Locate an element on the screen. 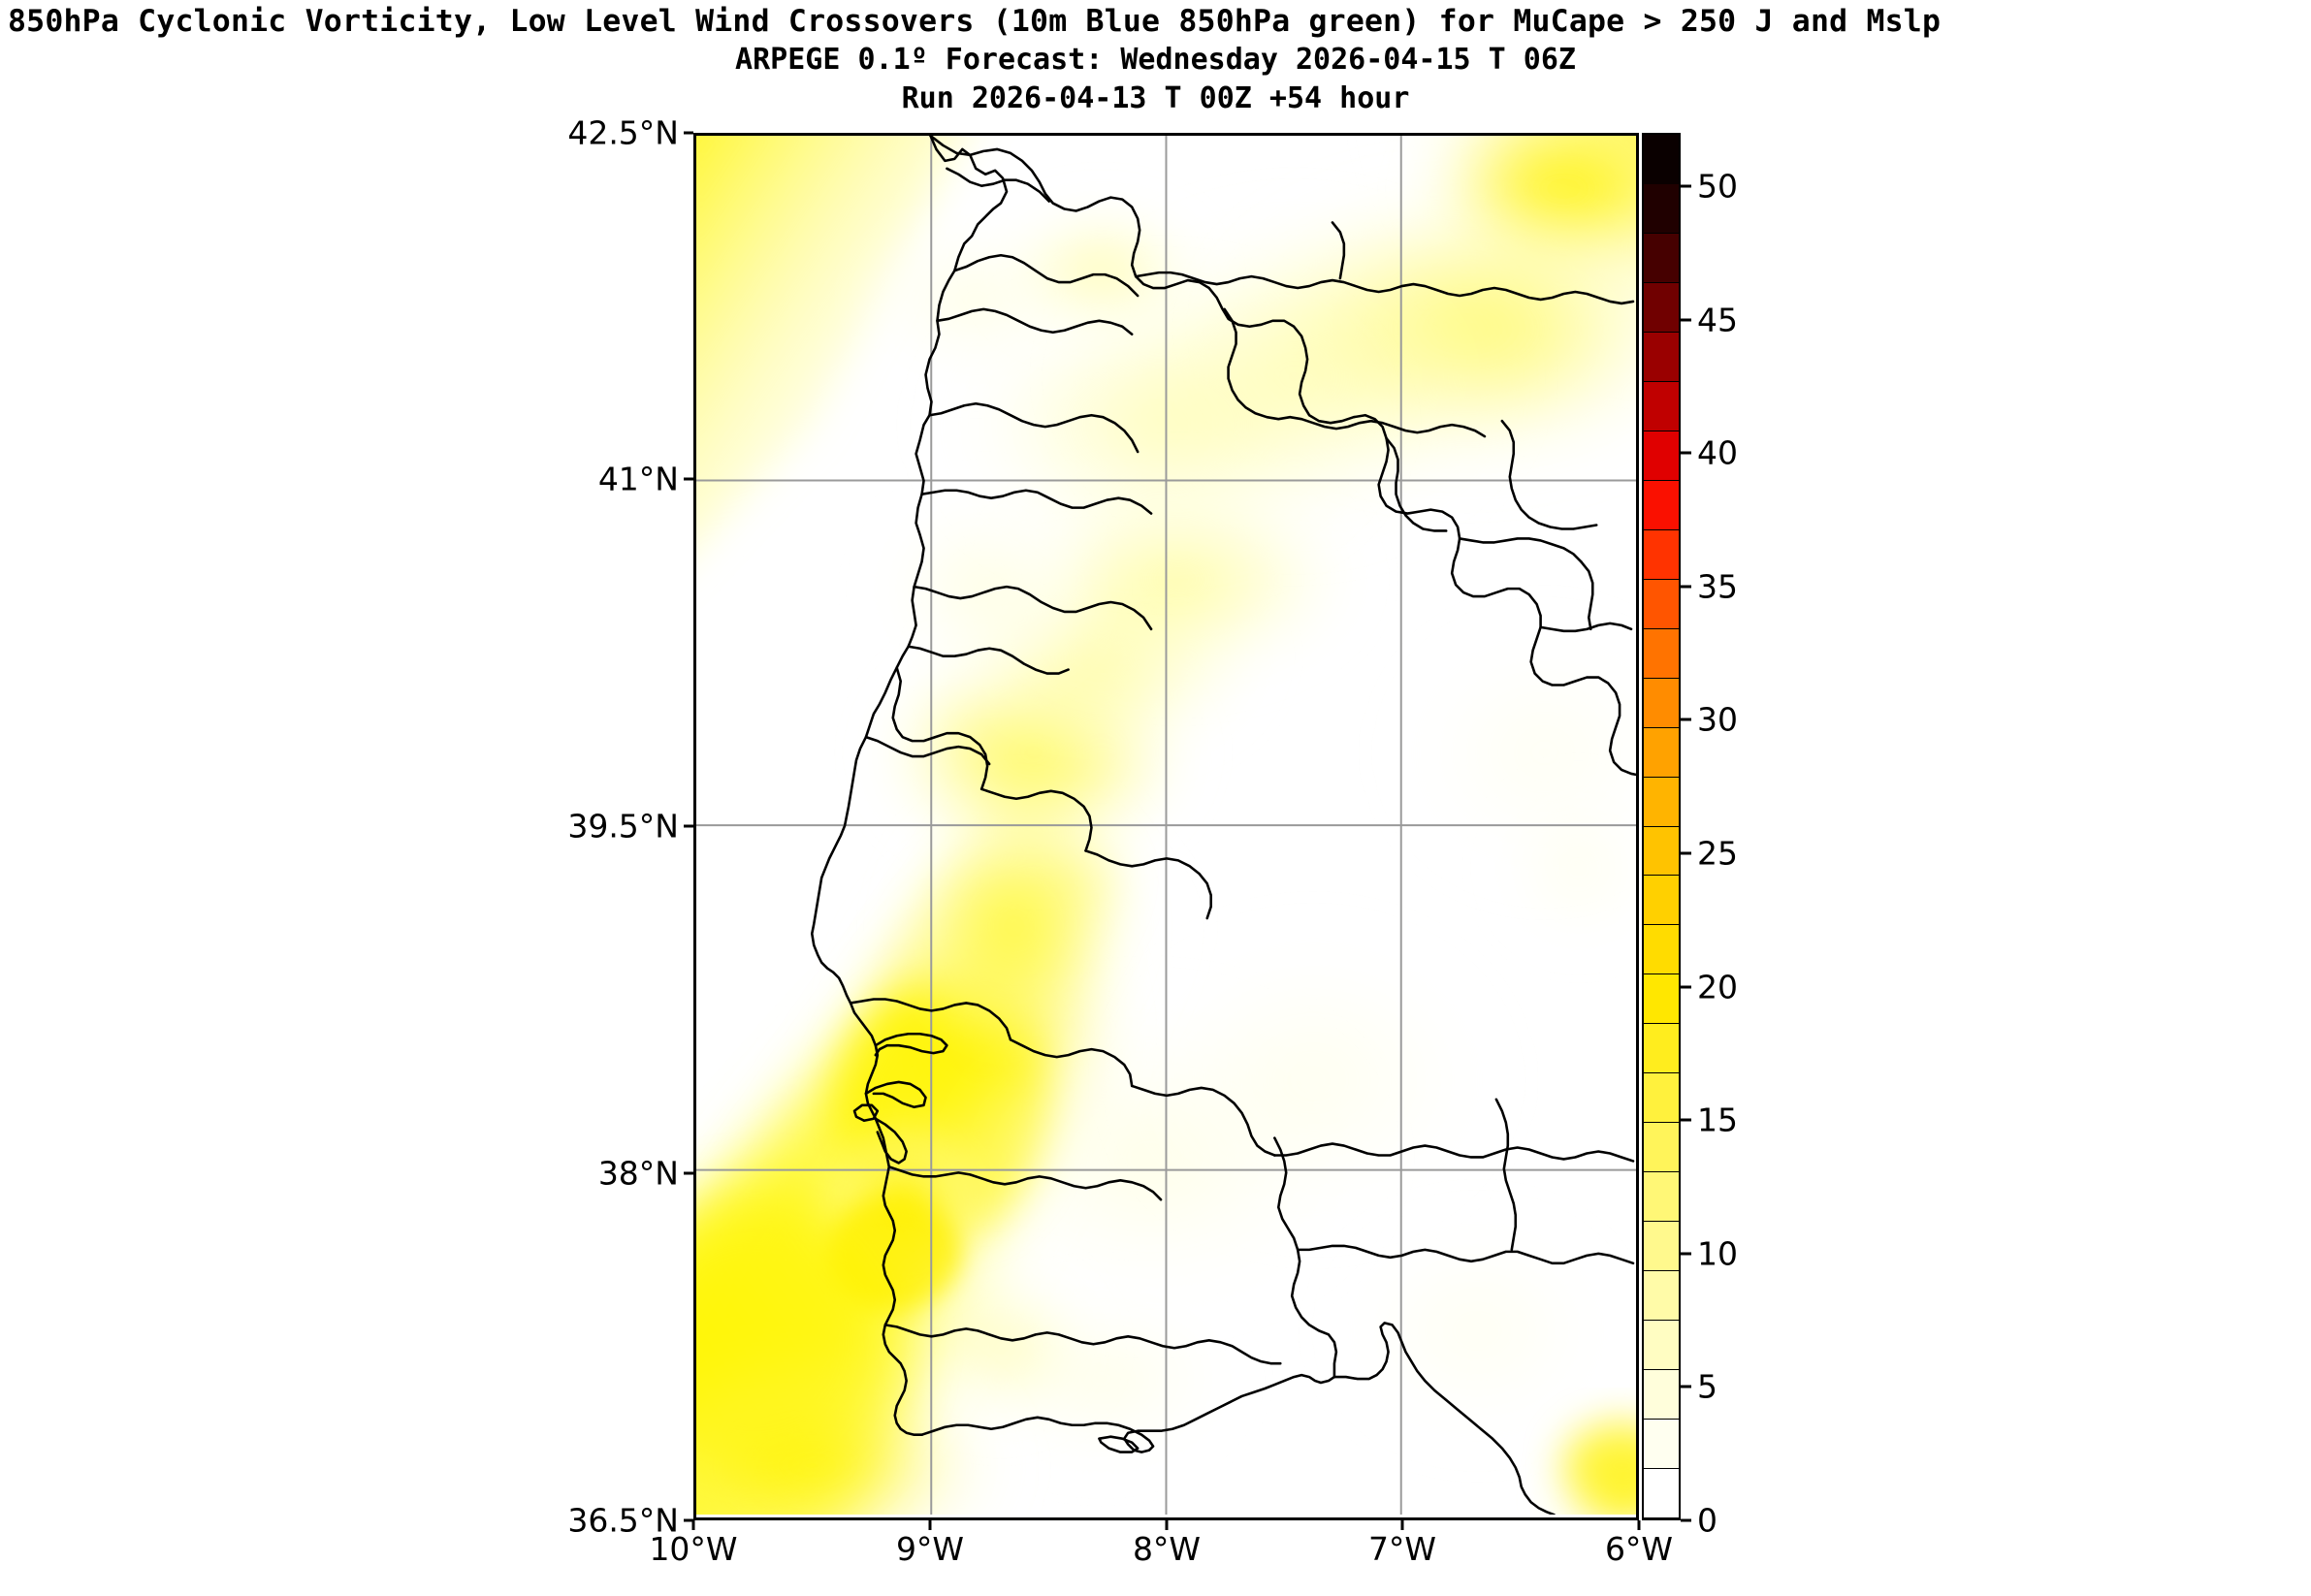 The height and width of the screenshot is (1596, 2311). xtick-mark-8w is located at coordinates (1167, 1525).